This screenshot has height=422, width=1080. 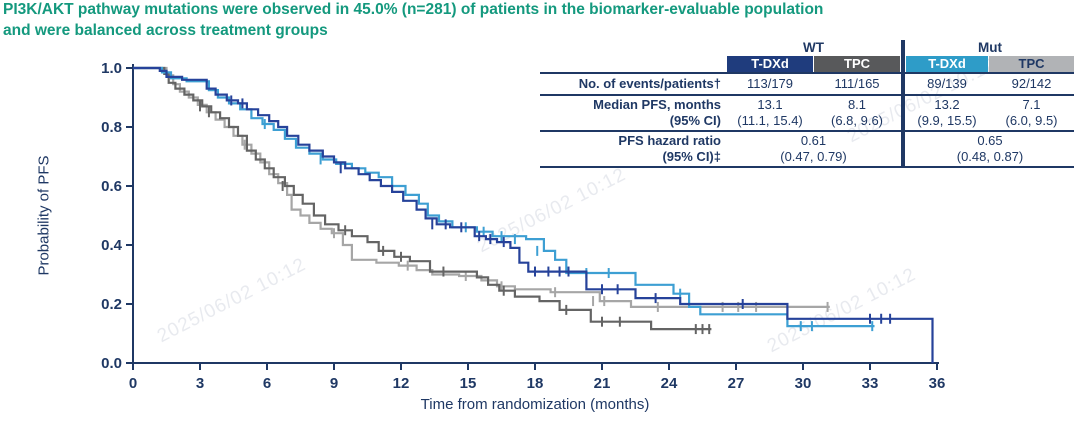 What do you see at coordinates (1031, 83) in the screenshot?
I see `events-mut-tpc: 92/142` at bounding box center [1031, 83].